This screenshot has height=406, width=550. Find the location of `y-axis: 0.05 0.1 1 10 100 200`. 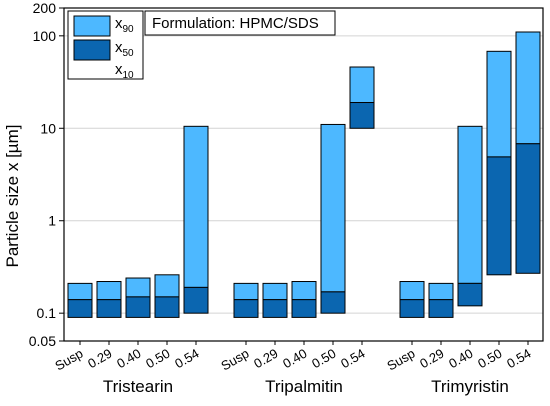

y-axis: 0.05 0.1 1 10 100 200 is located at coordinates (46, 174).